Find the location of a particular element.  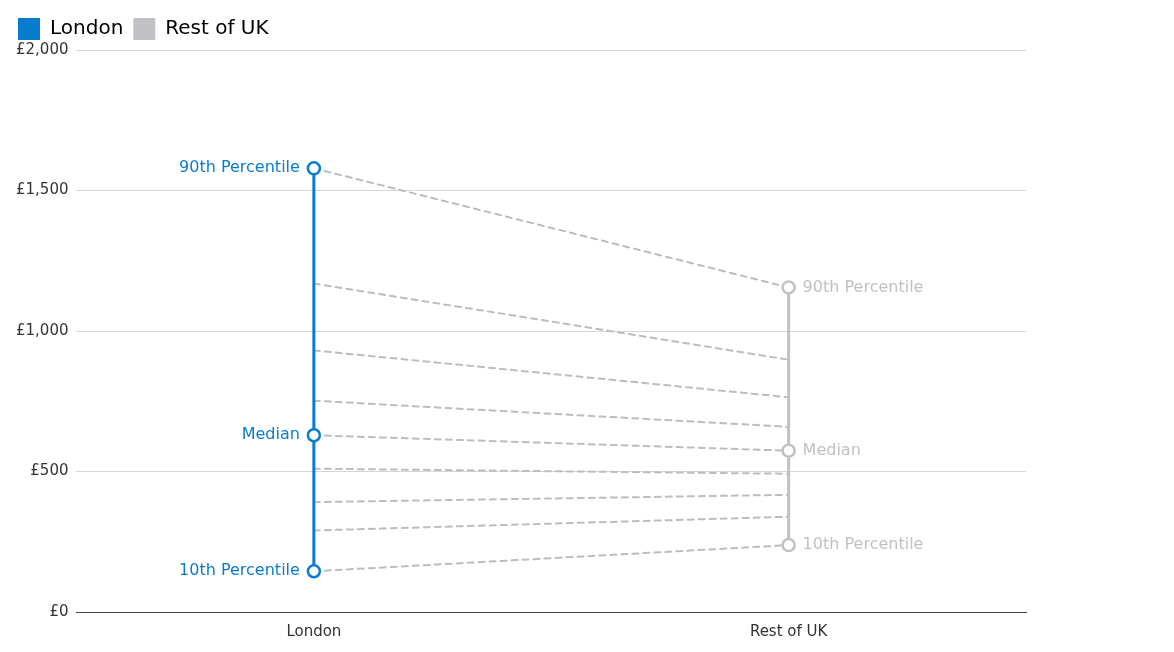

y-tick-label: £1,000 is located at coordinates (42, 329).